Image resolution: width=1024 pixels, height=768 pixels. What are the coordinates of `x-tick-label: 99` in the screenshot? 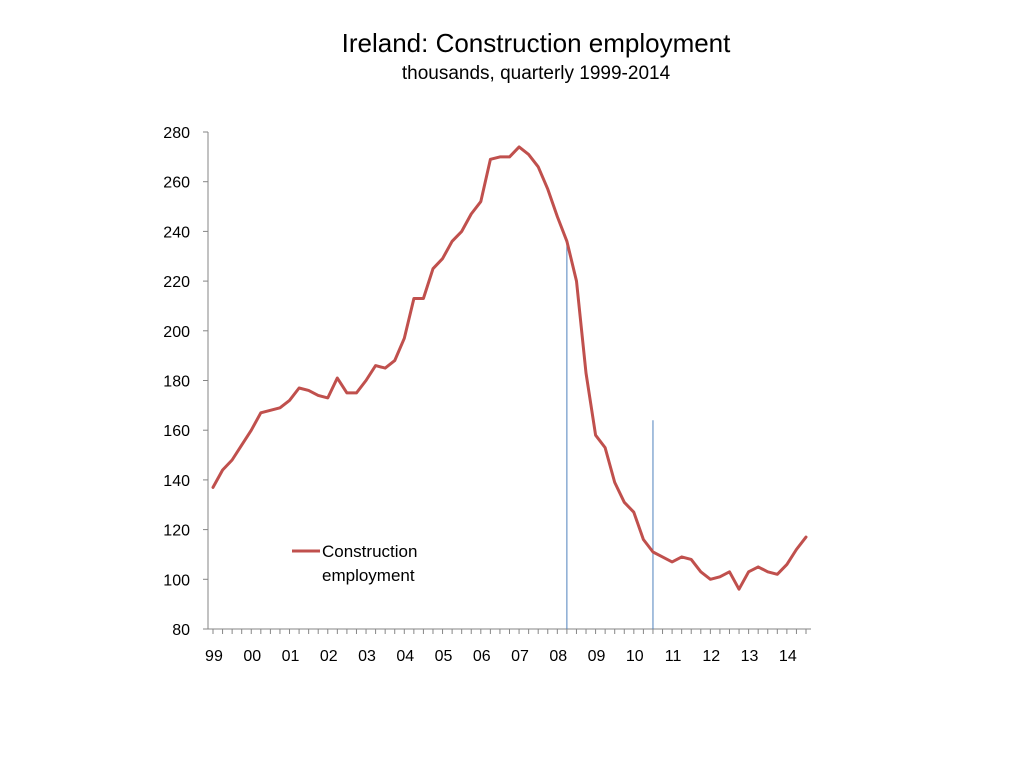 It's located at (214, 656).